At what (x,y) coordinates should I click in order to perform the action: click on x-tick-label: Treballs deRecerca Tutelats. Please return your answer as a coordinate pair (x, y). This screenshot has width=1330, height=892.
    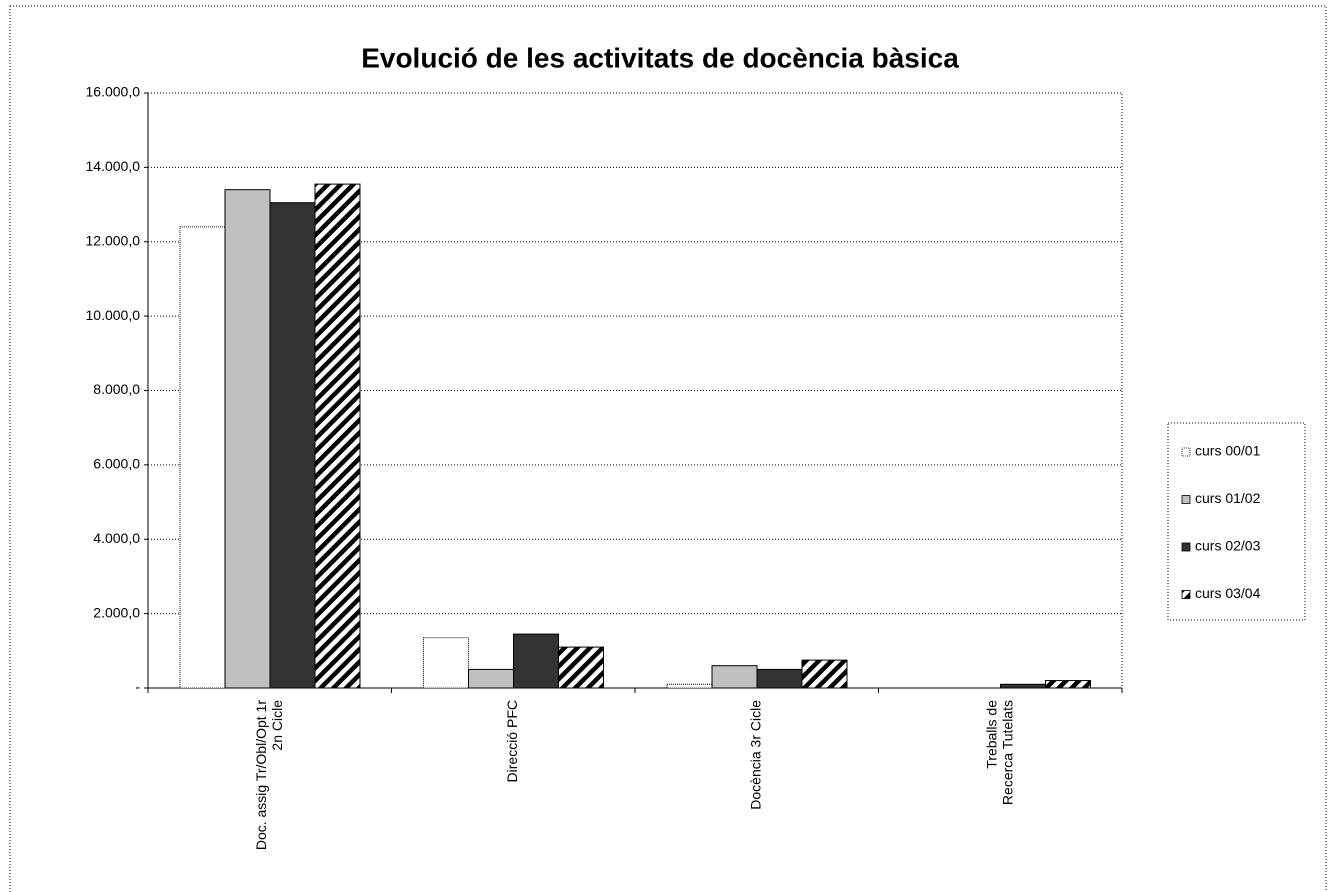
    Looking at the image, I should click on (999, 752).